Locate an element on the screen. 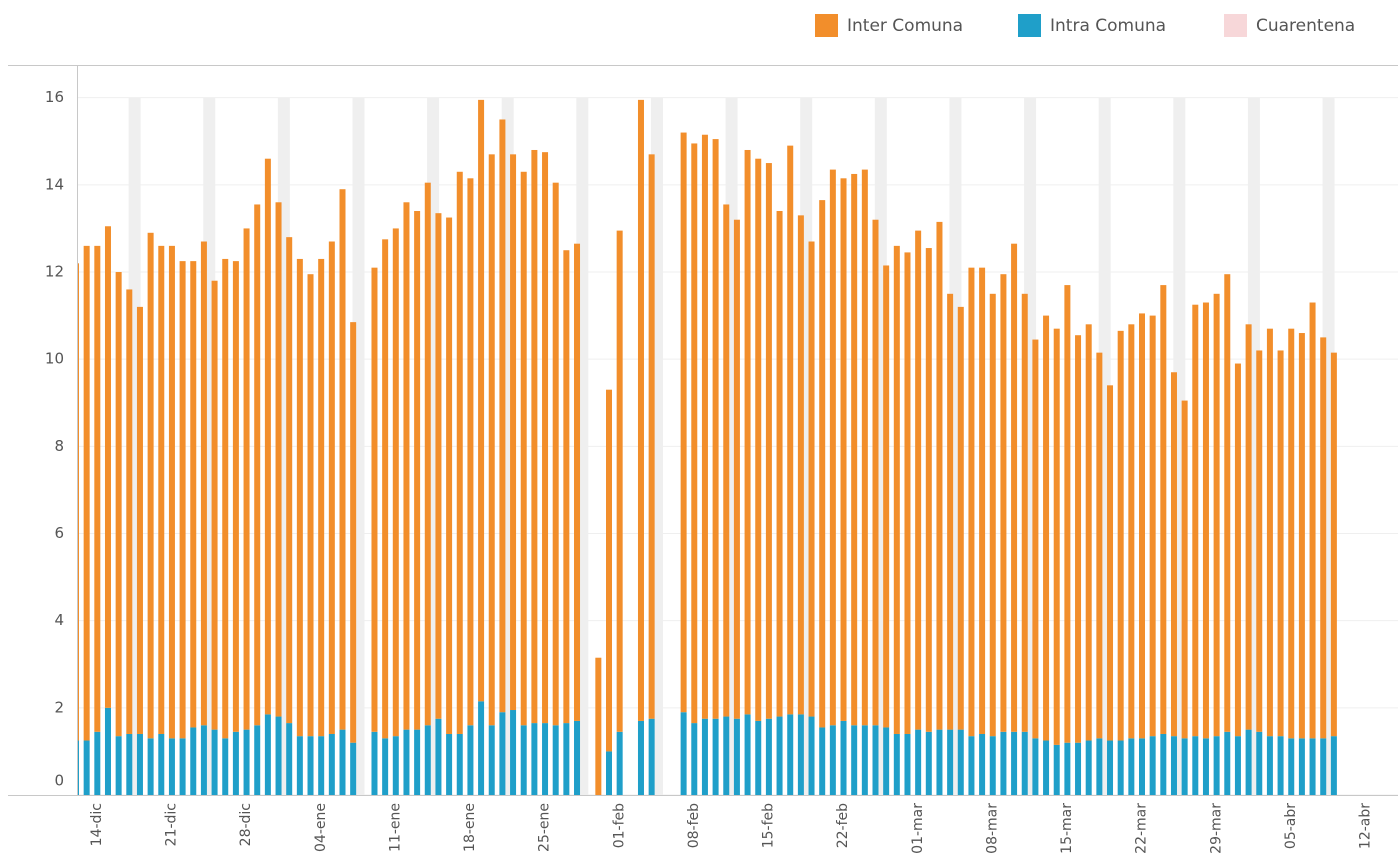 This screenshot has width=1398, height=865. legend-label: Inter Comuna is located at coordinates (905, 26).